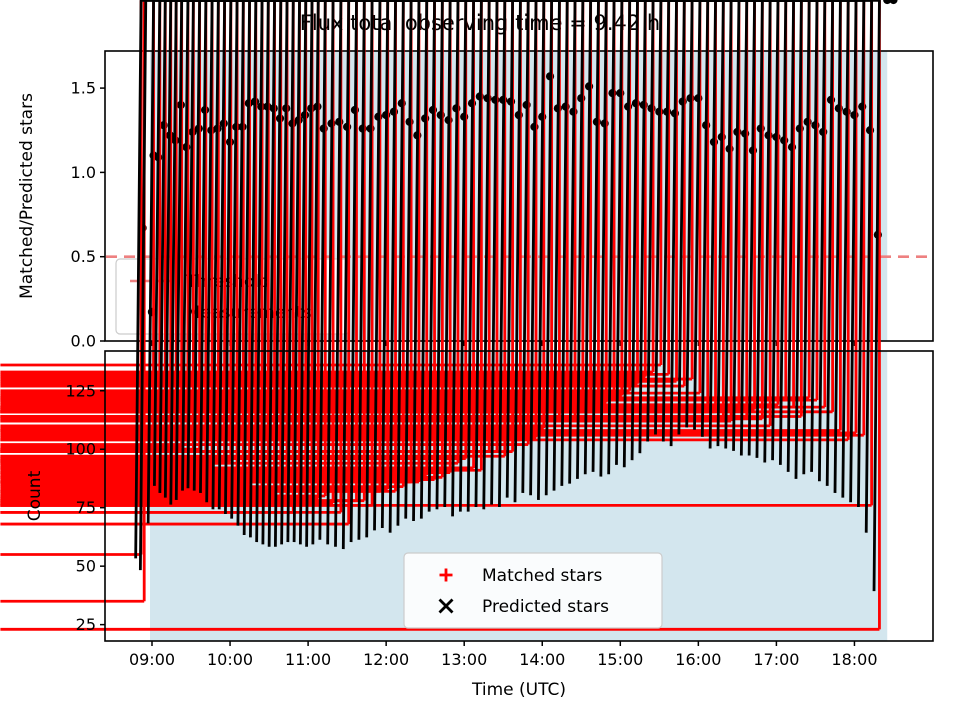 The width and height of the screenshot is (960, 720). What do you see at coordinates (464, 659) in the screenshot?
I see `x-tick-label: 13:00` at bounding box center [464, 659].